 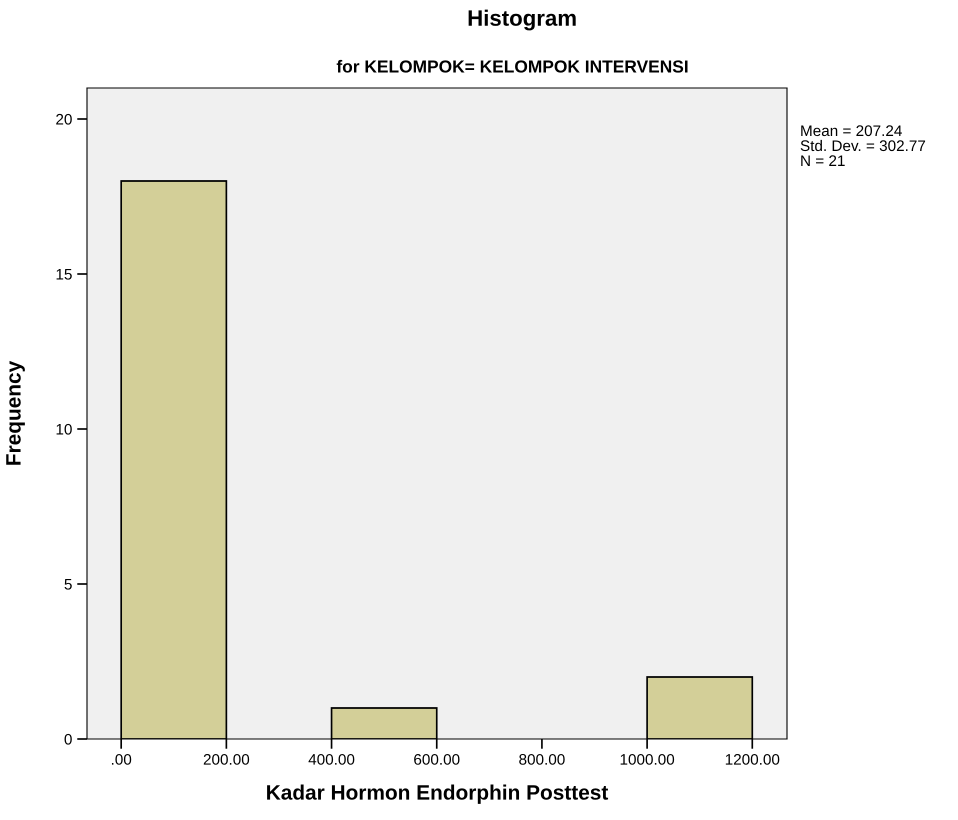 I want to click on y-tick-label: 20, so click(x=64, y=119).